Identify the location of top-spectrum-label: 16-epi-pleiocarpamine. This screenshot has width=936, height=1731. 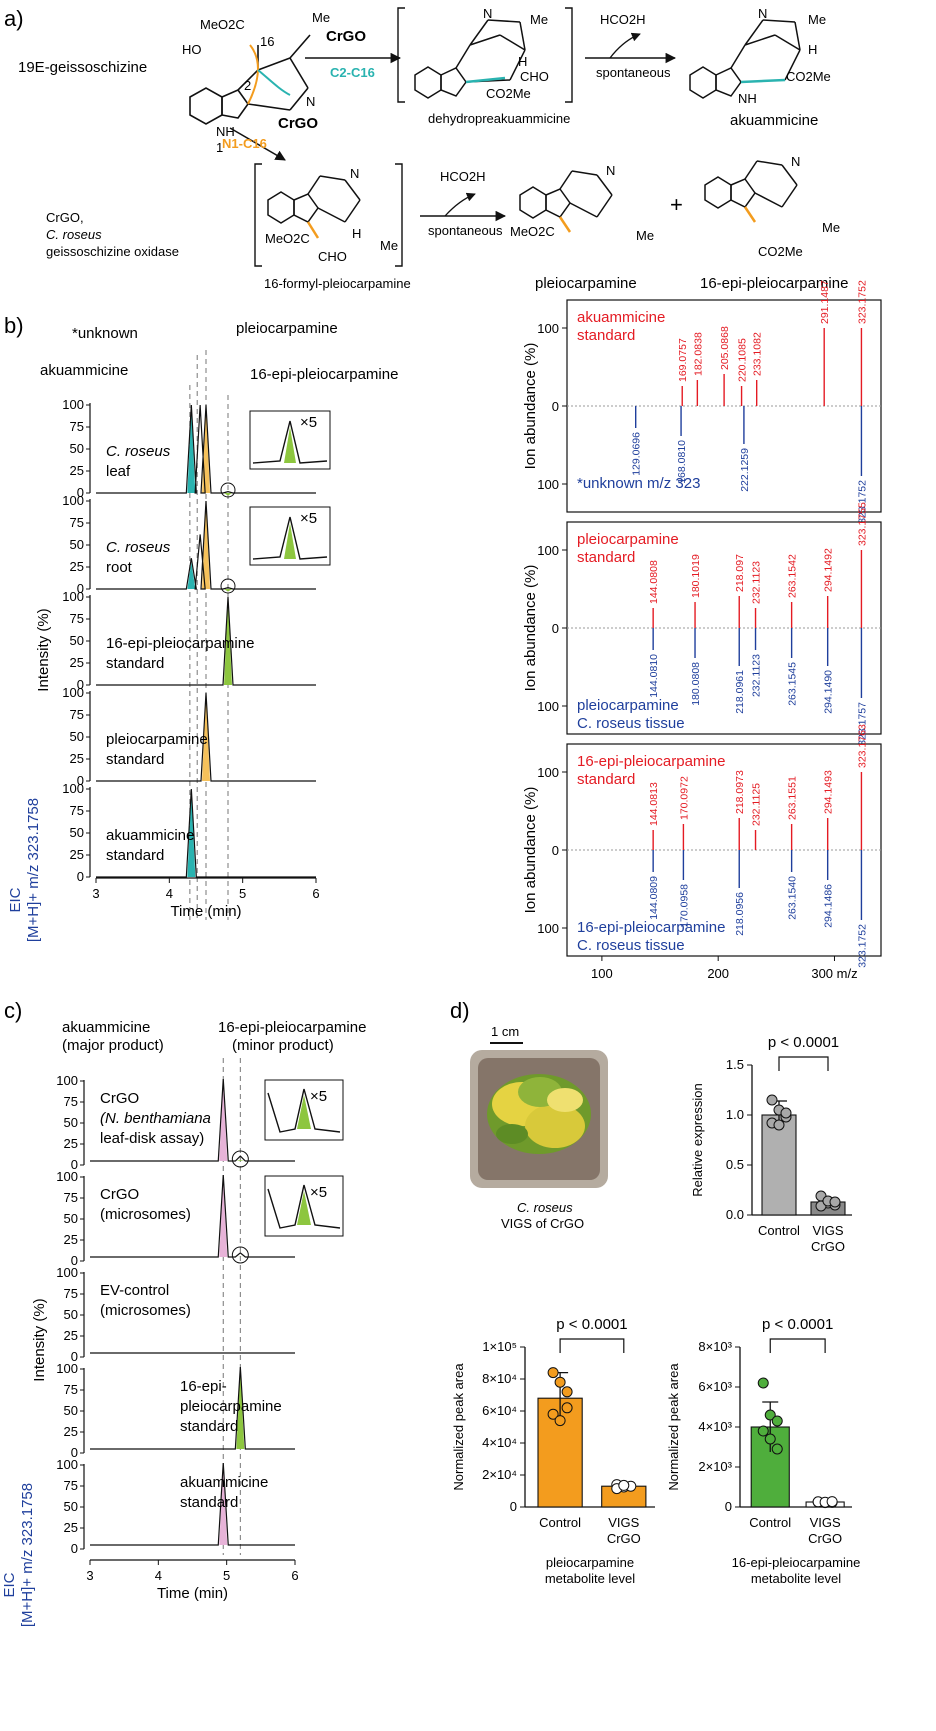
(651, 761).